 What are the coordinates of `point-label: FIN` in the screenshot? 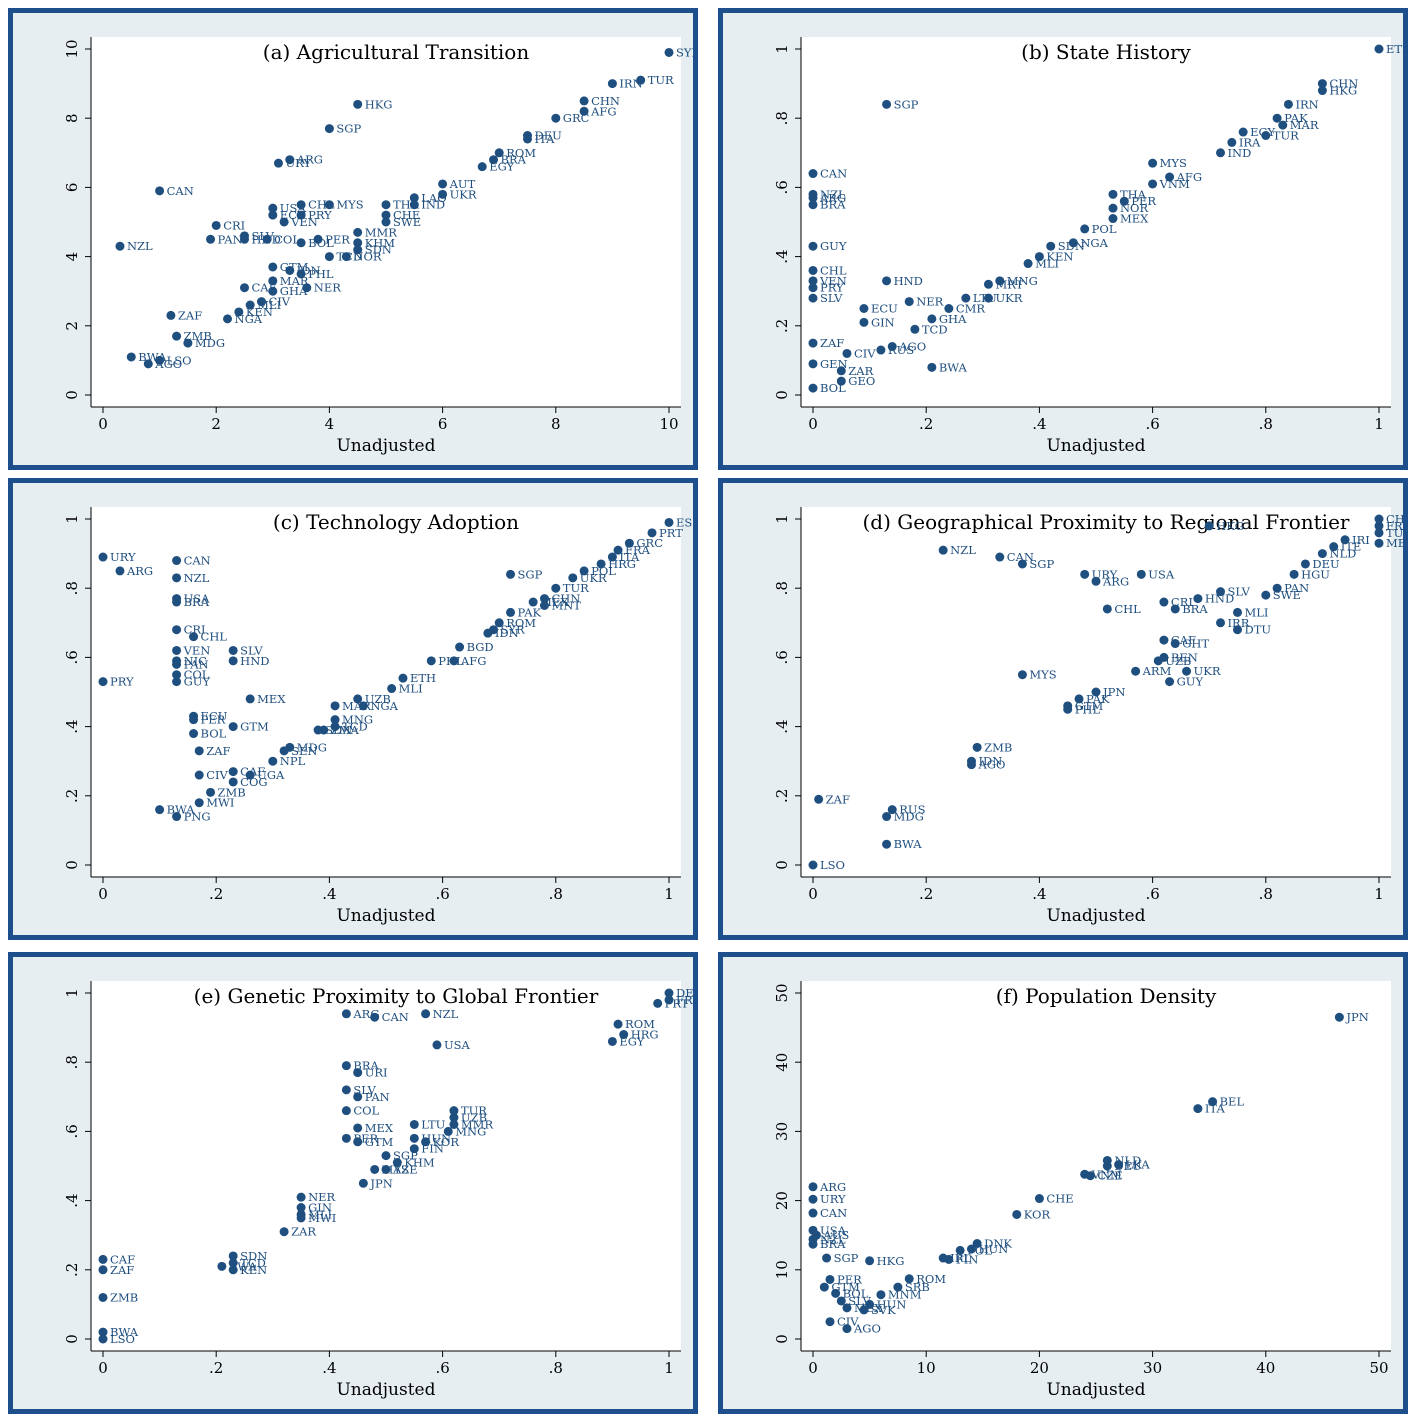 It's located at (432, 1149).